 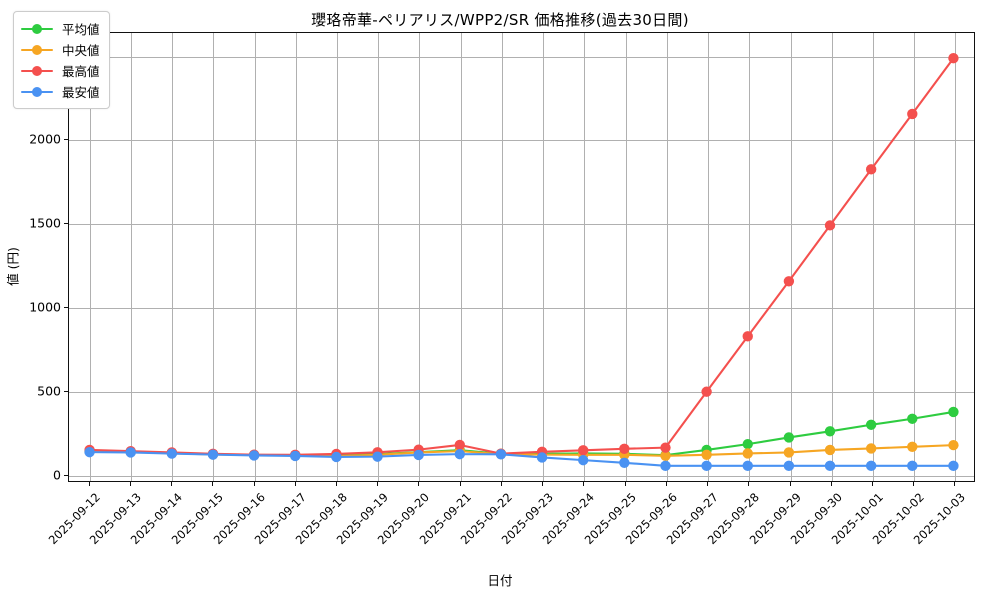 What do you see at coordinates (81, 29) in the screenshot?
I see `legend-label: 平均値` at bounding box center [81, 29].